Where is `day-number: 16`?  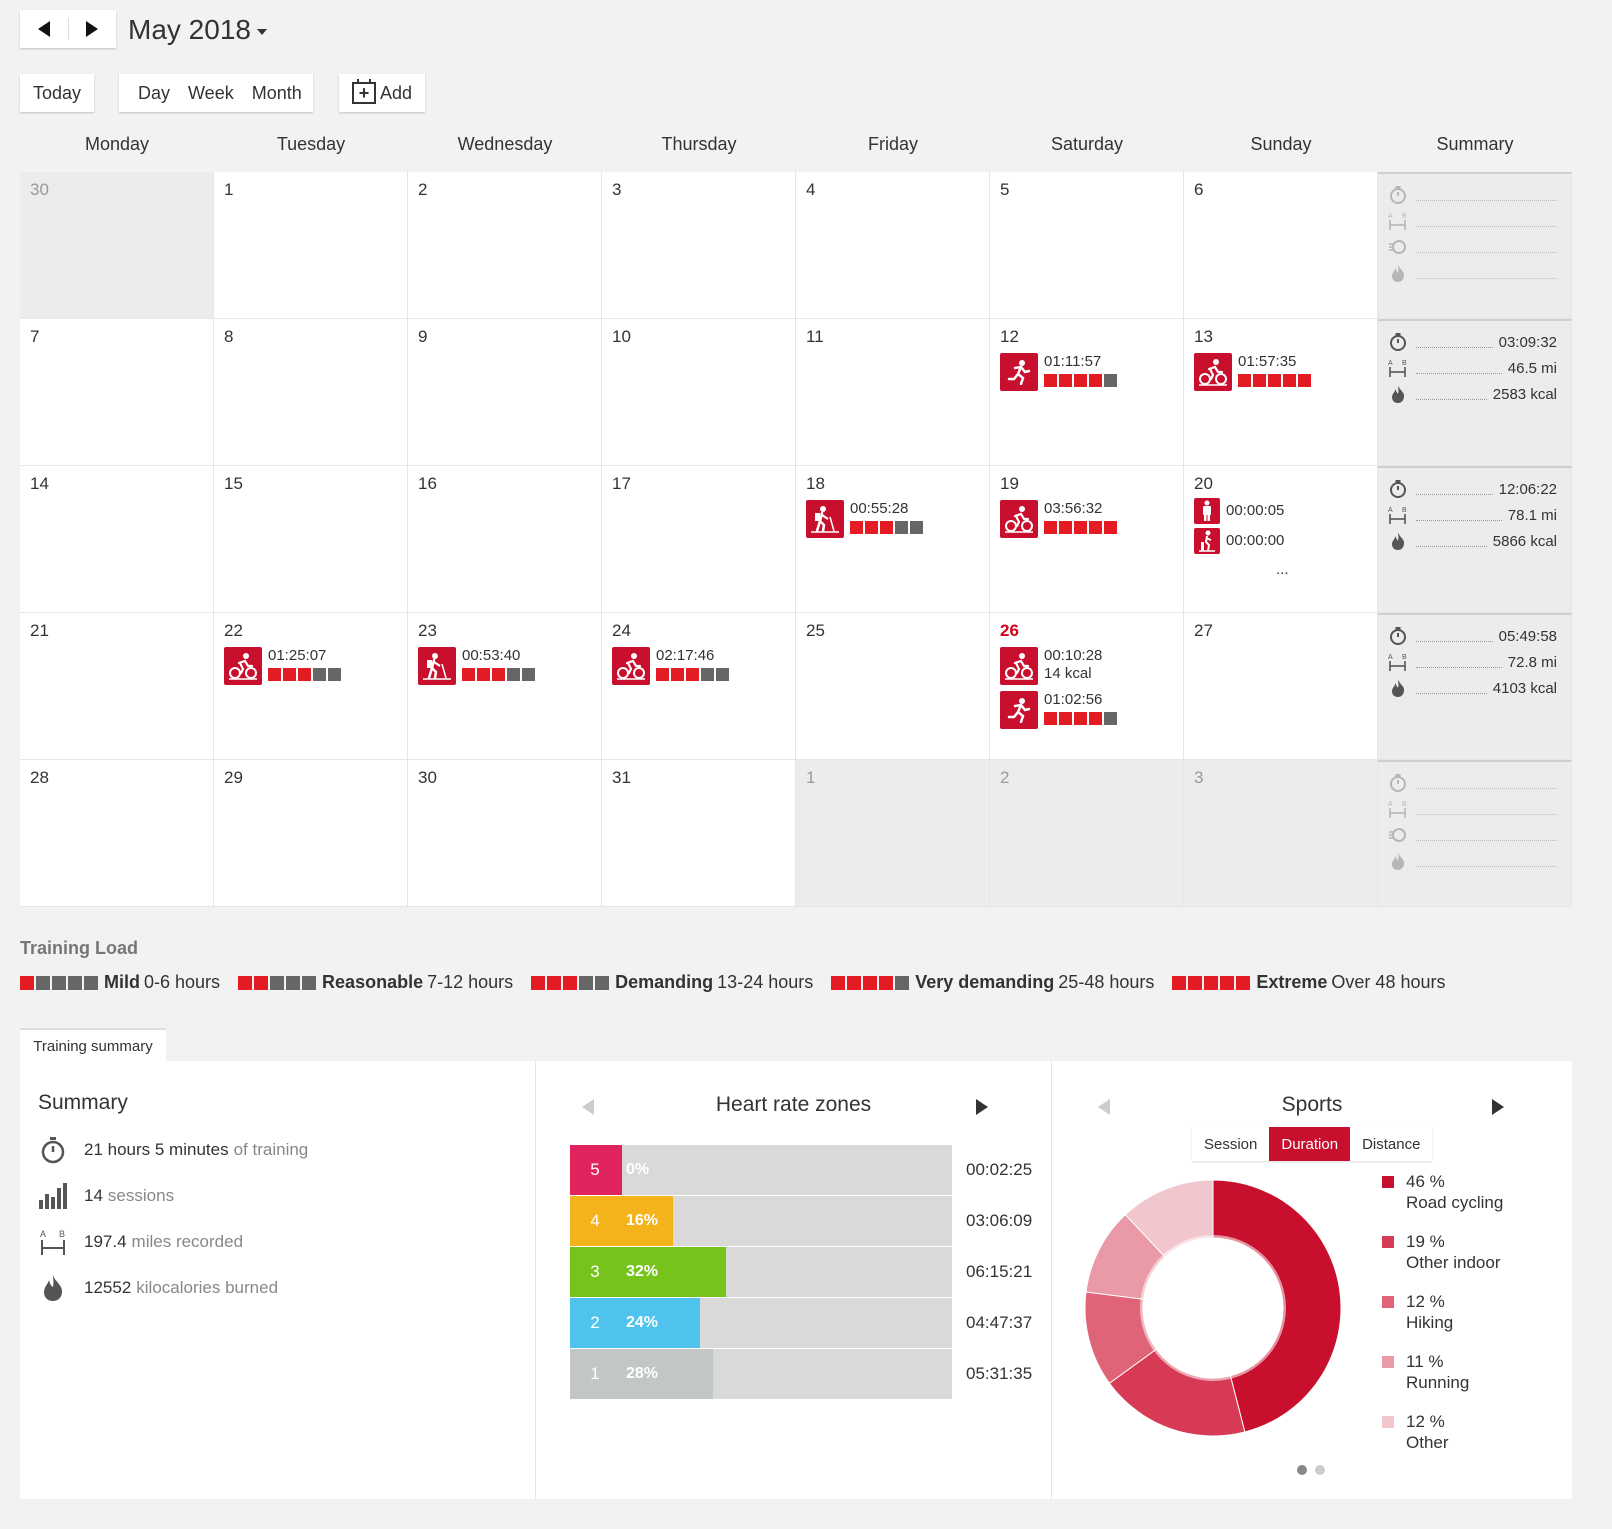 day-number: 16 is located at coordinates (427, 483).